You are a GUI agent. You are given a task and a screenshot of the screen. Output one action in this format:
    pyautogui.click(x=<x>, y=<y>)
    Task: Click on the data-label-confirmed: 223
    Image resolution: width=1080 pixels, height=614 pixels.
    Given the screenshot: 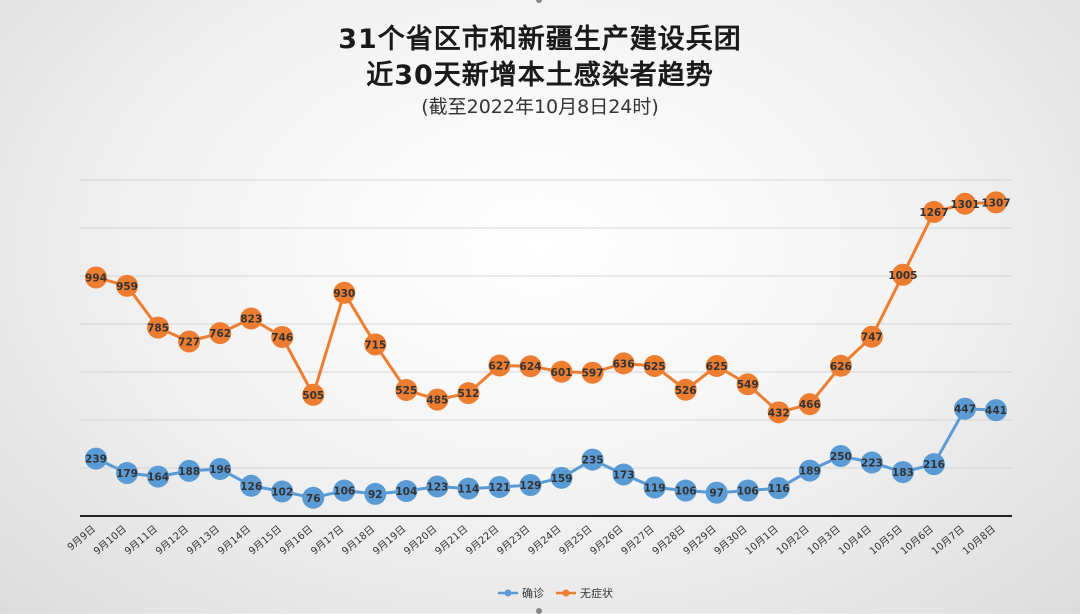 What is the action you would take?
    pyautogui.click(x=872, y=463)
    